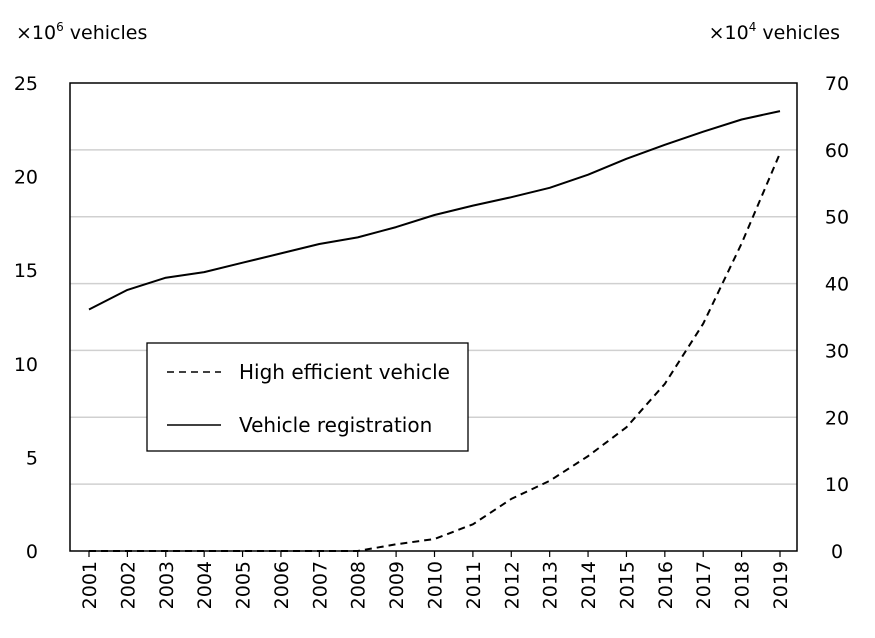  Describe the element at coordinates (837, 318) in the screenshot. I see `right-axis-ticks: 0 10 20 30 40 50 60 70` at that location.